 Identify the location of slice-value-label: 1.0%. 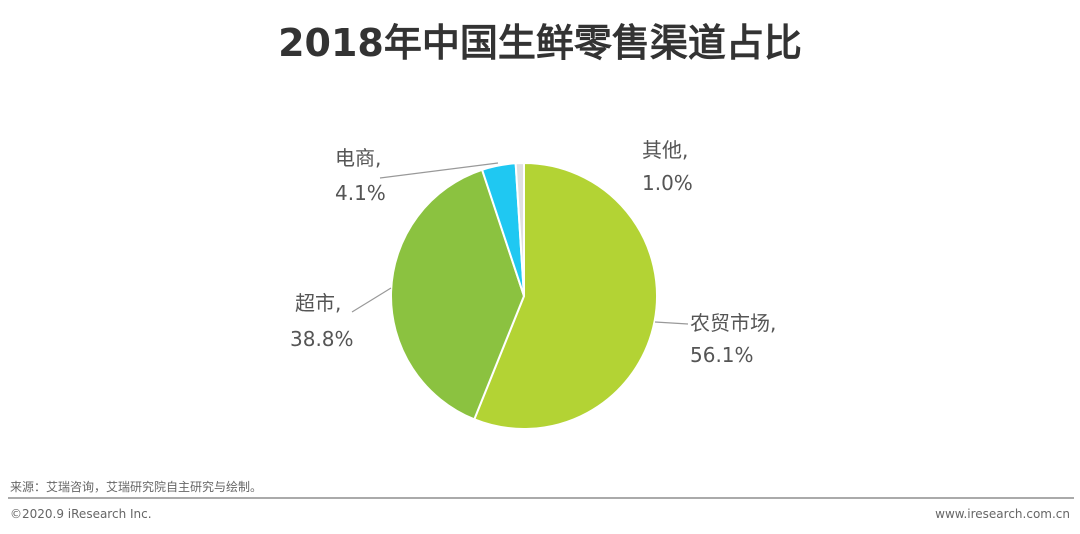
(667, 183).